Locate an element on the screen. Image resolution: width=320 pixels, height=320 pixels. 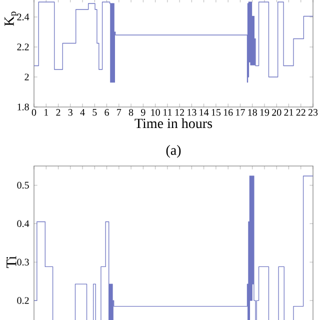
y-tick-label: 2.2 is located at coordinates (23, 47).